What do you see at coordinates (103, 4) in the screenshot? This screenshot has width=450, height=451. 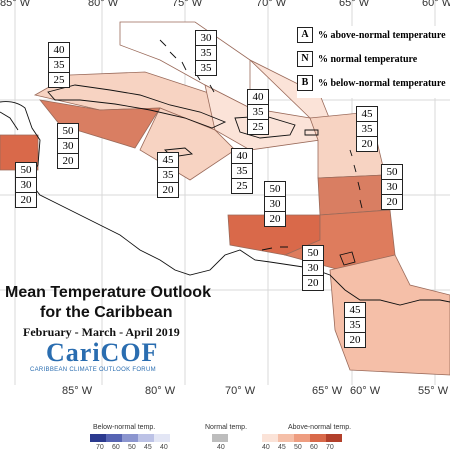 I see `lon-tick-top: 80° W` at bounding box center [103, 4].